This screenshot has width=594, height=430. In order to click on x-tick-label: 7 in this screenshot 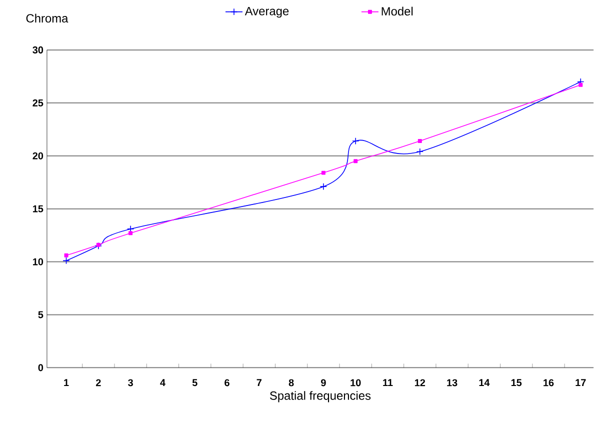, I will do `click(259, 382)`.